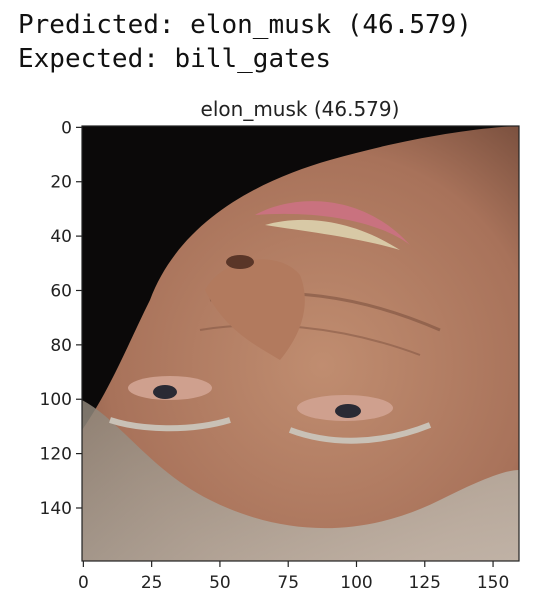  What do you see at coordinates (300, 109) in the screenshot?
I see `plot-title: elon_musk (46.579)` at bounding box center [300, 109].